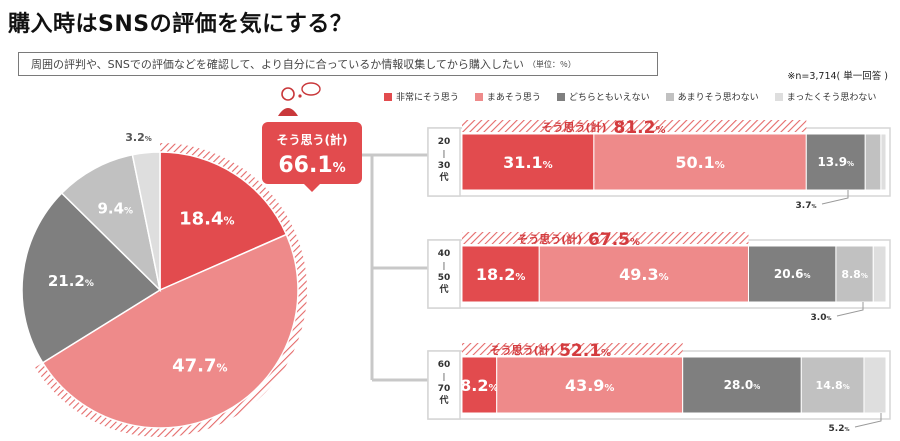  Describe the element at coordinates (427, 98) in the screenshot. I see `legend-label: 非常にそう思う` at that location.